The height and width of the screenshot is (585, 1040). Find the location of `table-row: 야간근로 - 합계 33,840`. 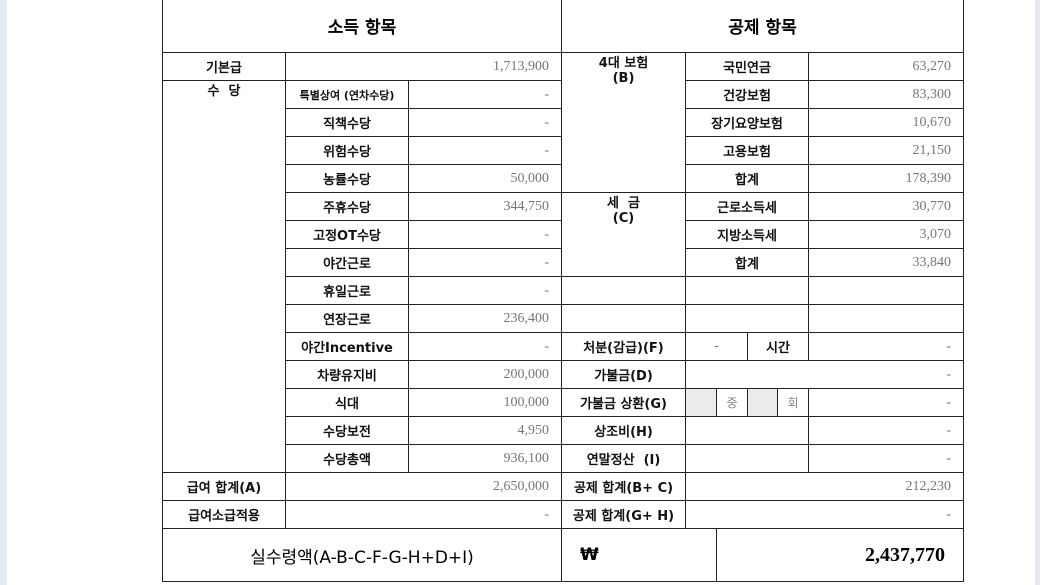

table-row: 야간근로 - 합계 33,840 is located at coordinates (564, 262).